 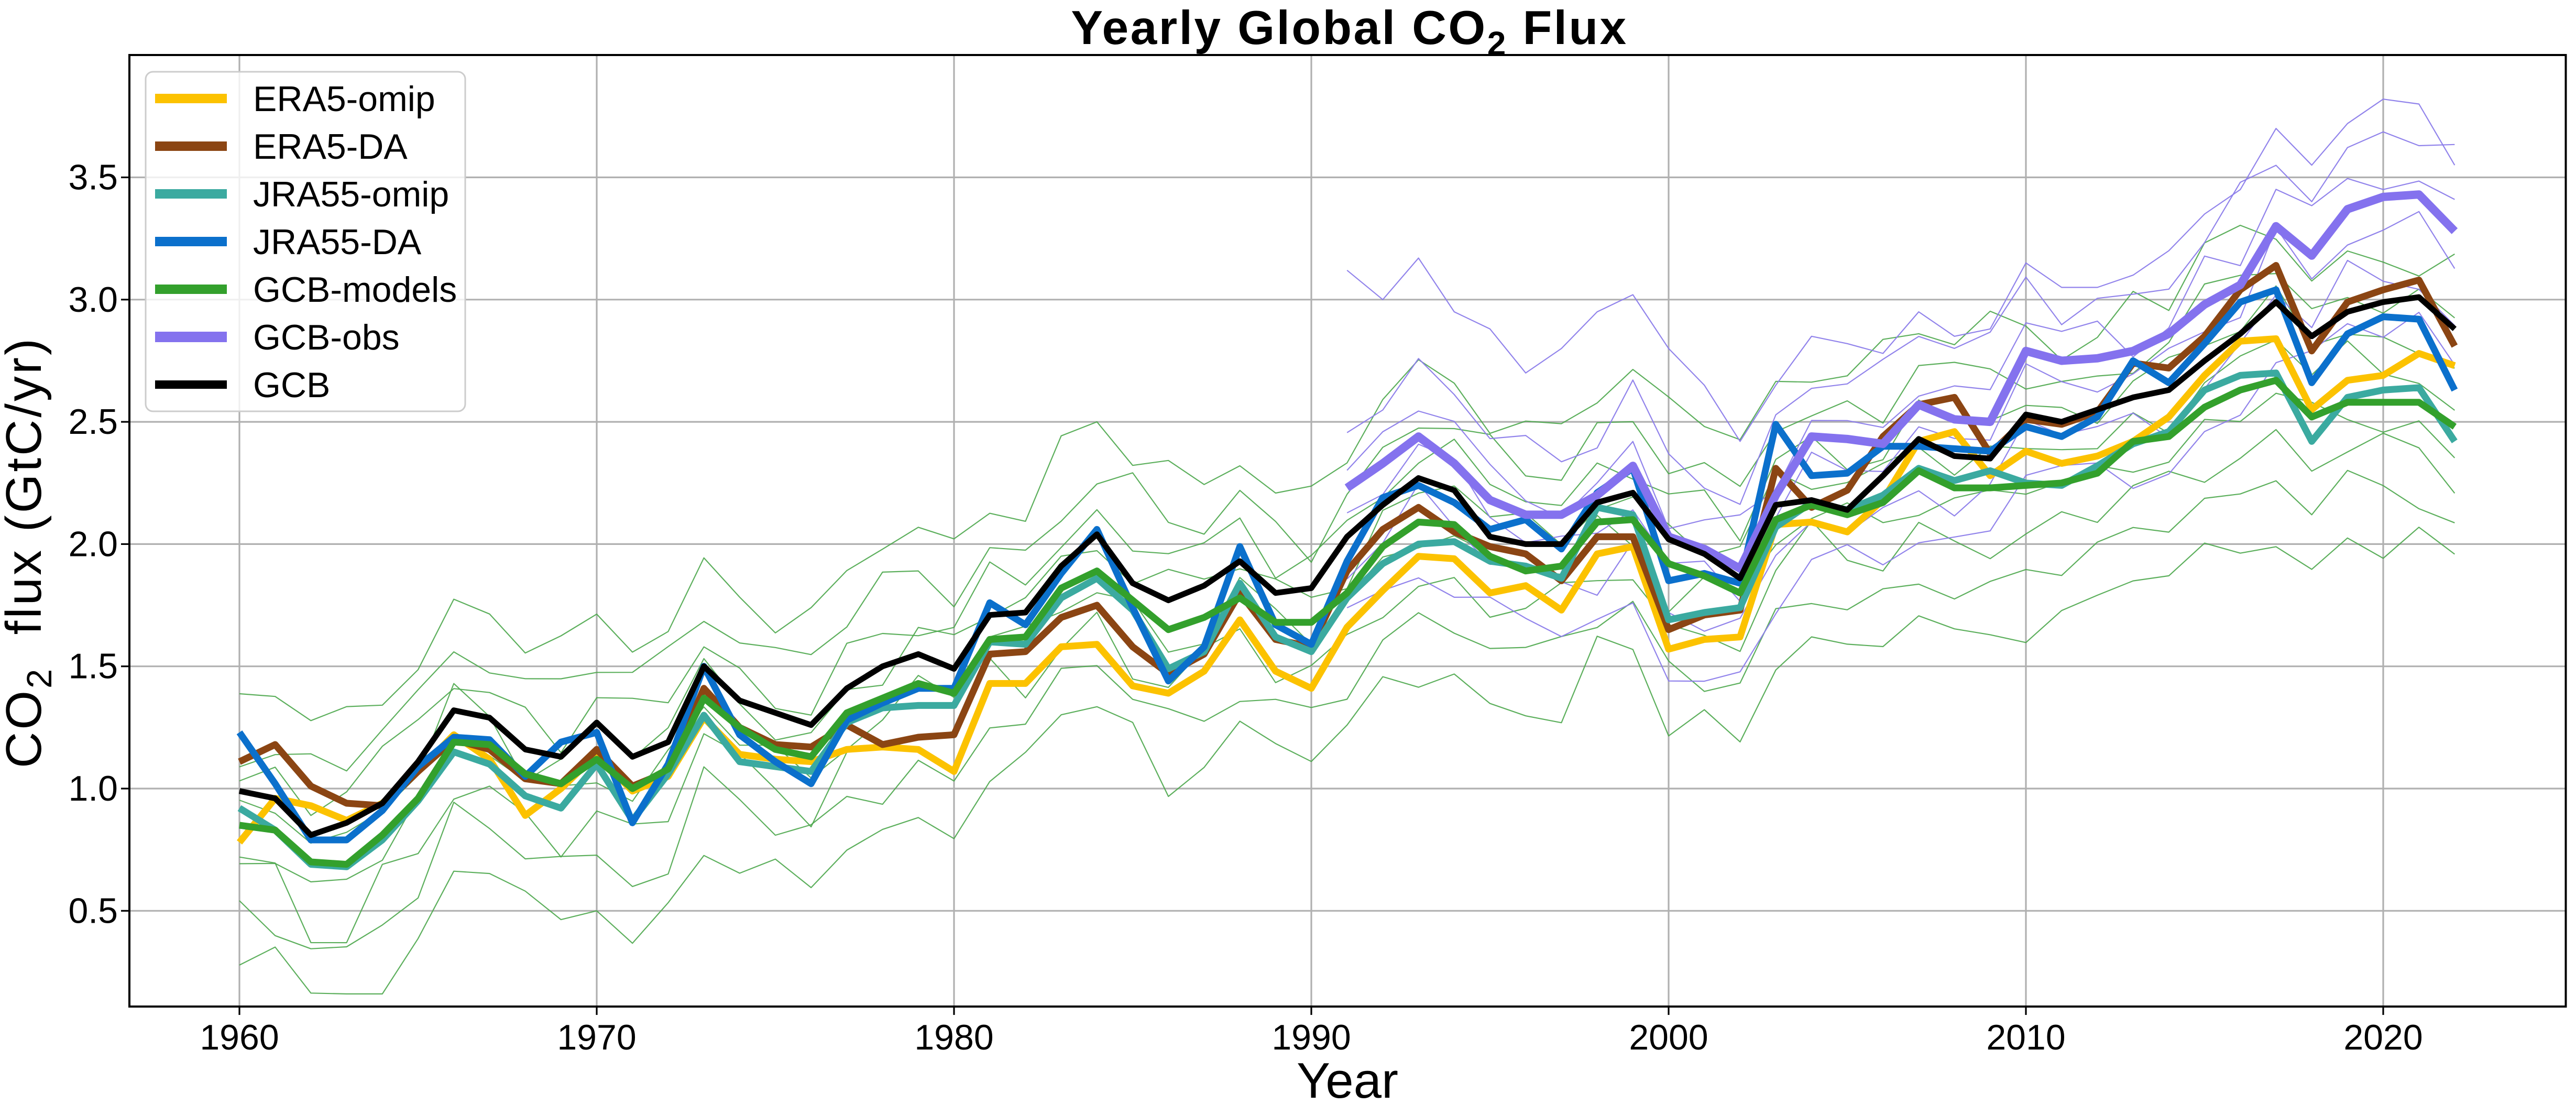 What do you see at coordinates (93, 422) in the screenshot?
I see `svg-text: 2.5` at bounding box center [93, 422].